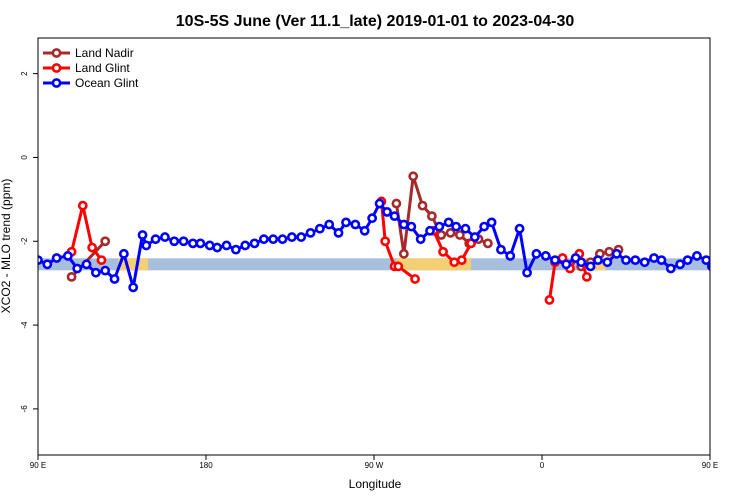  What do you see at coordinates (24, 241) in the screenshot?
I see `y-tick-label: -2` at bounding box center [24, 241].